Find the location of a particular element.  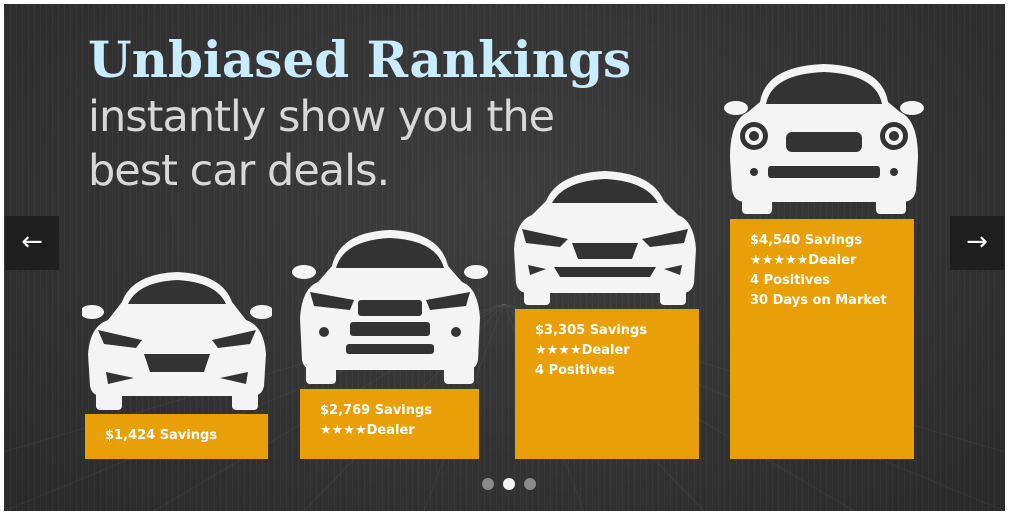

arrow-right-icon: → is located at coordinates (977, 242).